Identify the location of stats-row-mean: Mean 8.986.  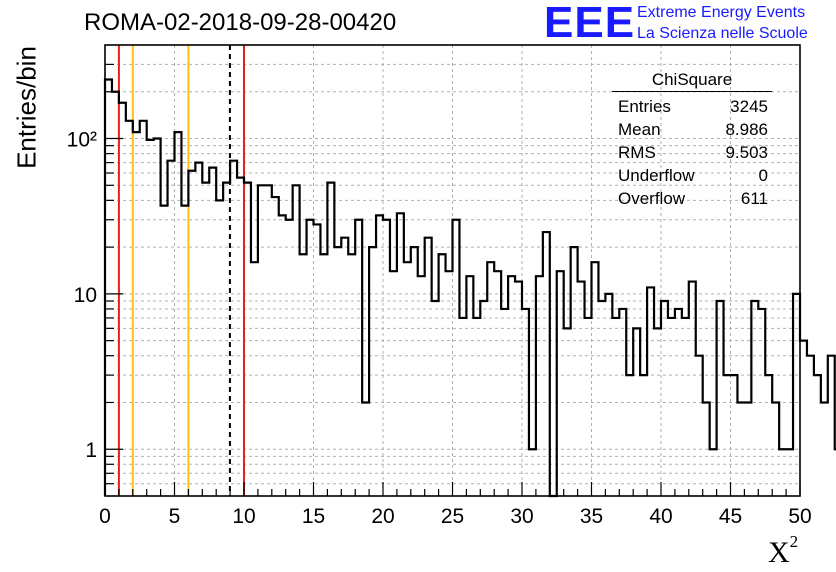
(692, 129).